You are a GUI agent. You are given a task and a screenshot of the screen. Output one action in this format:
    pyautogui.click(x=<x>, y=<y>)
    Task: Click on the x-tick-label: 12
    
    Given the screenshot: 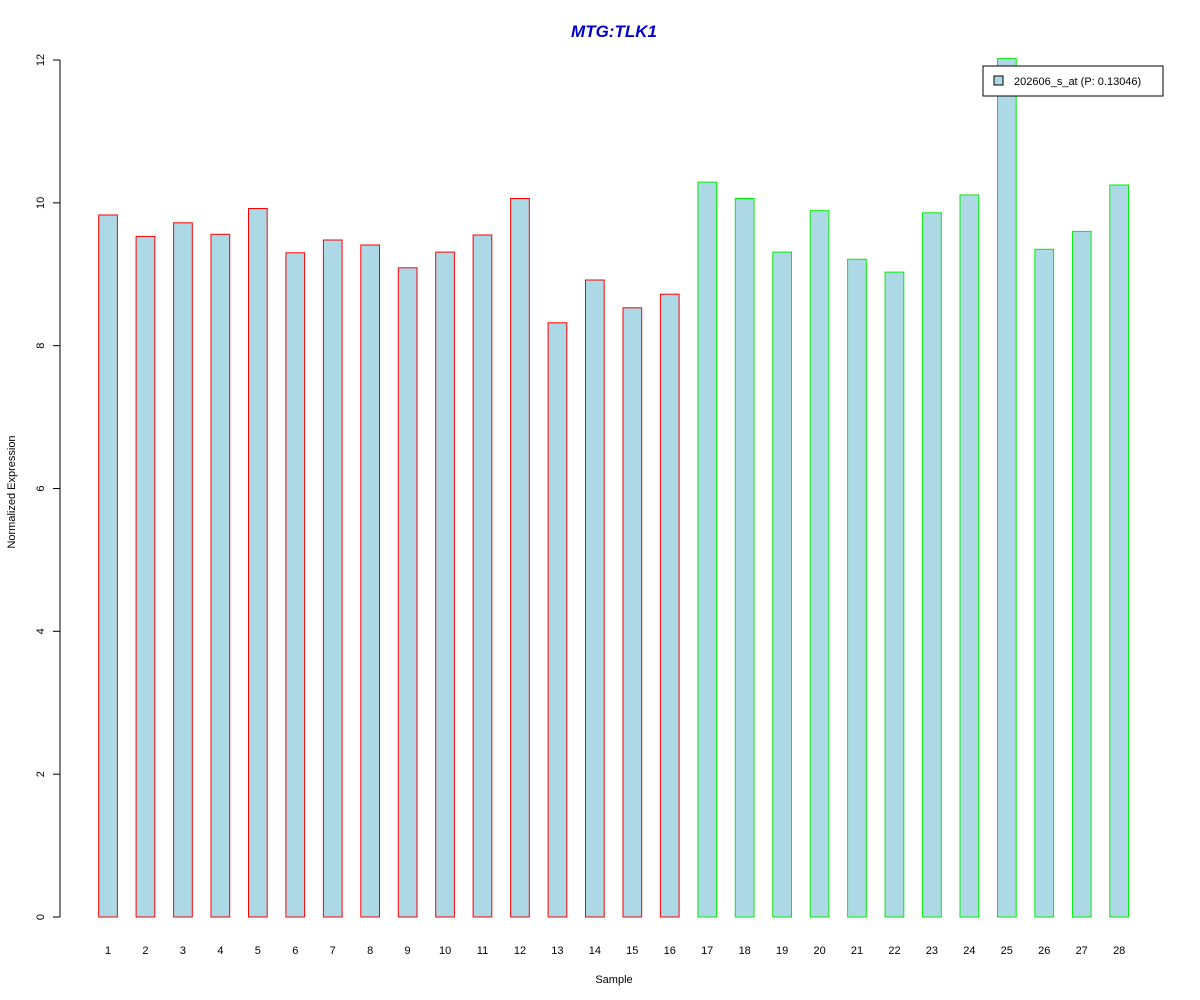 What is the action you would take?
    pyautogui.click(x=520, y=951)
    